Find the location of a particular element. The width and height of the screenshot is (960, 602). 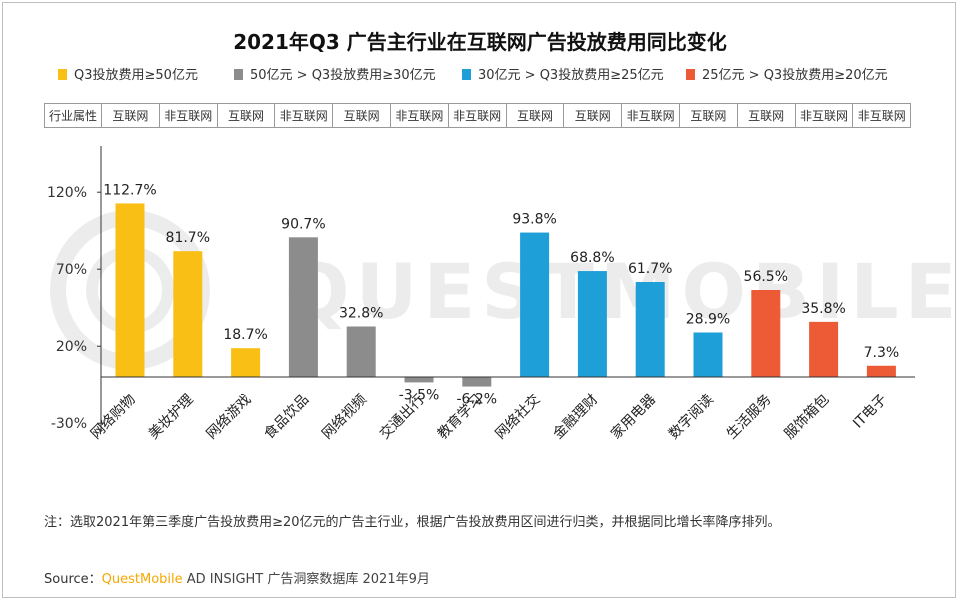

x-tick-label: 美妆护理 is located at coordinates (171, 417).